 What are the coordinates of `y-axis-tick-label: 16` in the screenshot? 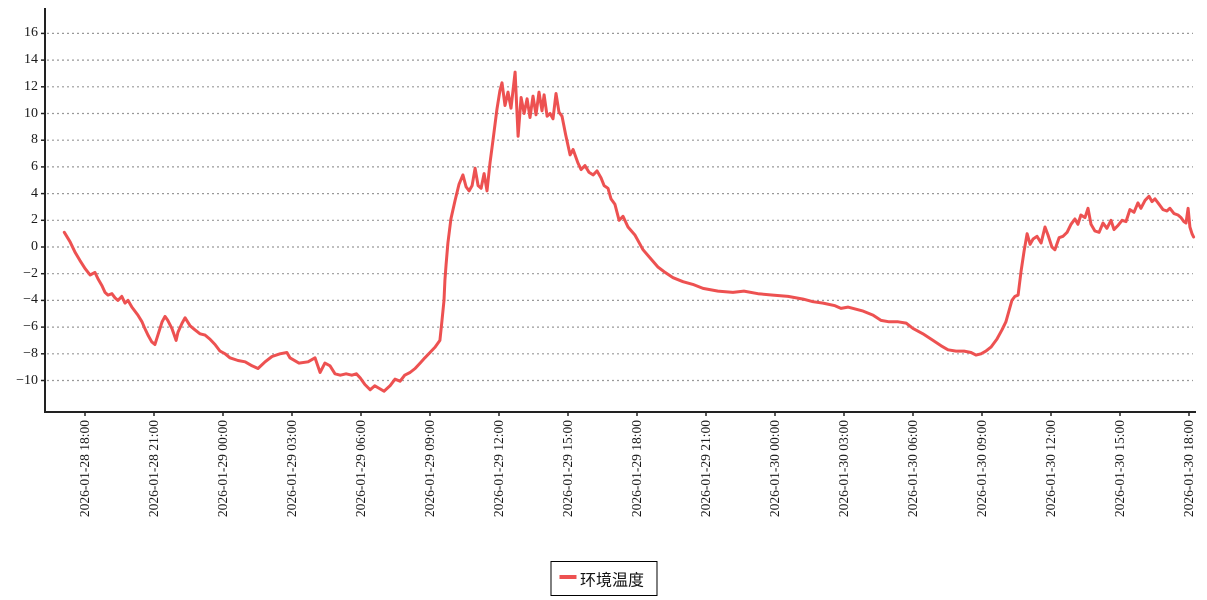 It's located at (31, 33).